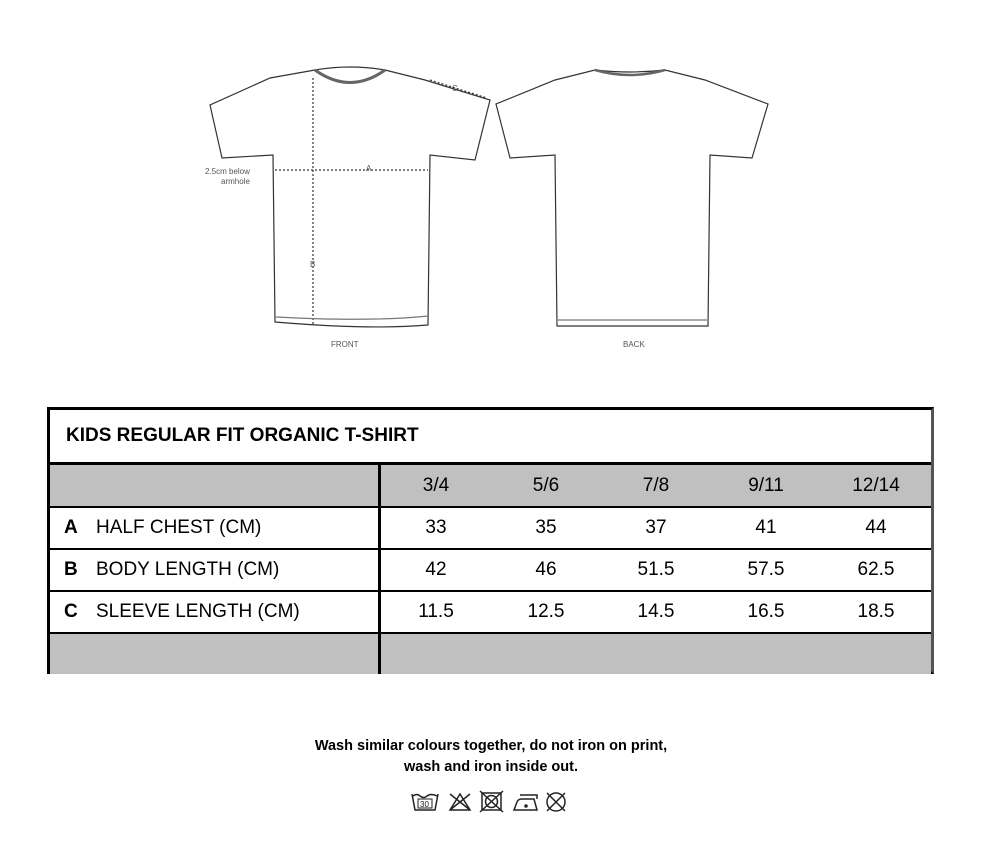  What do you see at coordinates (876, 611) in the screenshot?
I see `value-cell: 18.5` at bounding box center [876, 611].